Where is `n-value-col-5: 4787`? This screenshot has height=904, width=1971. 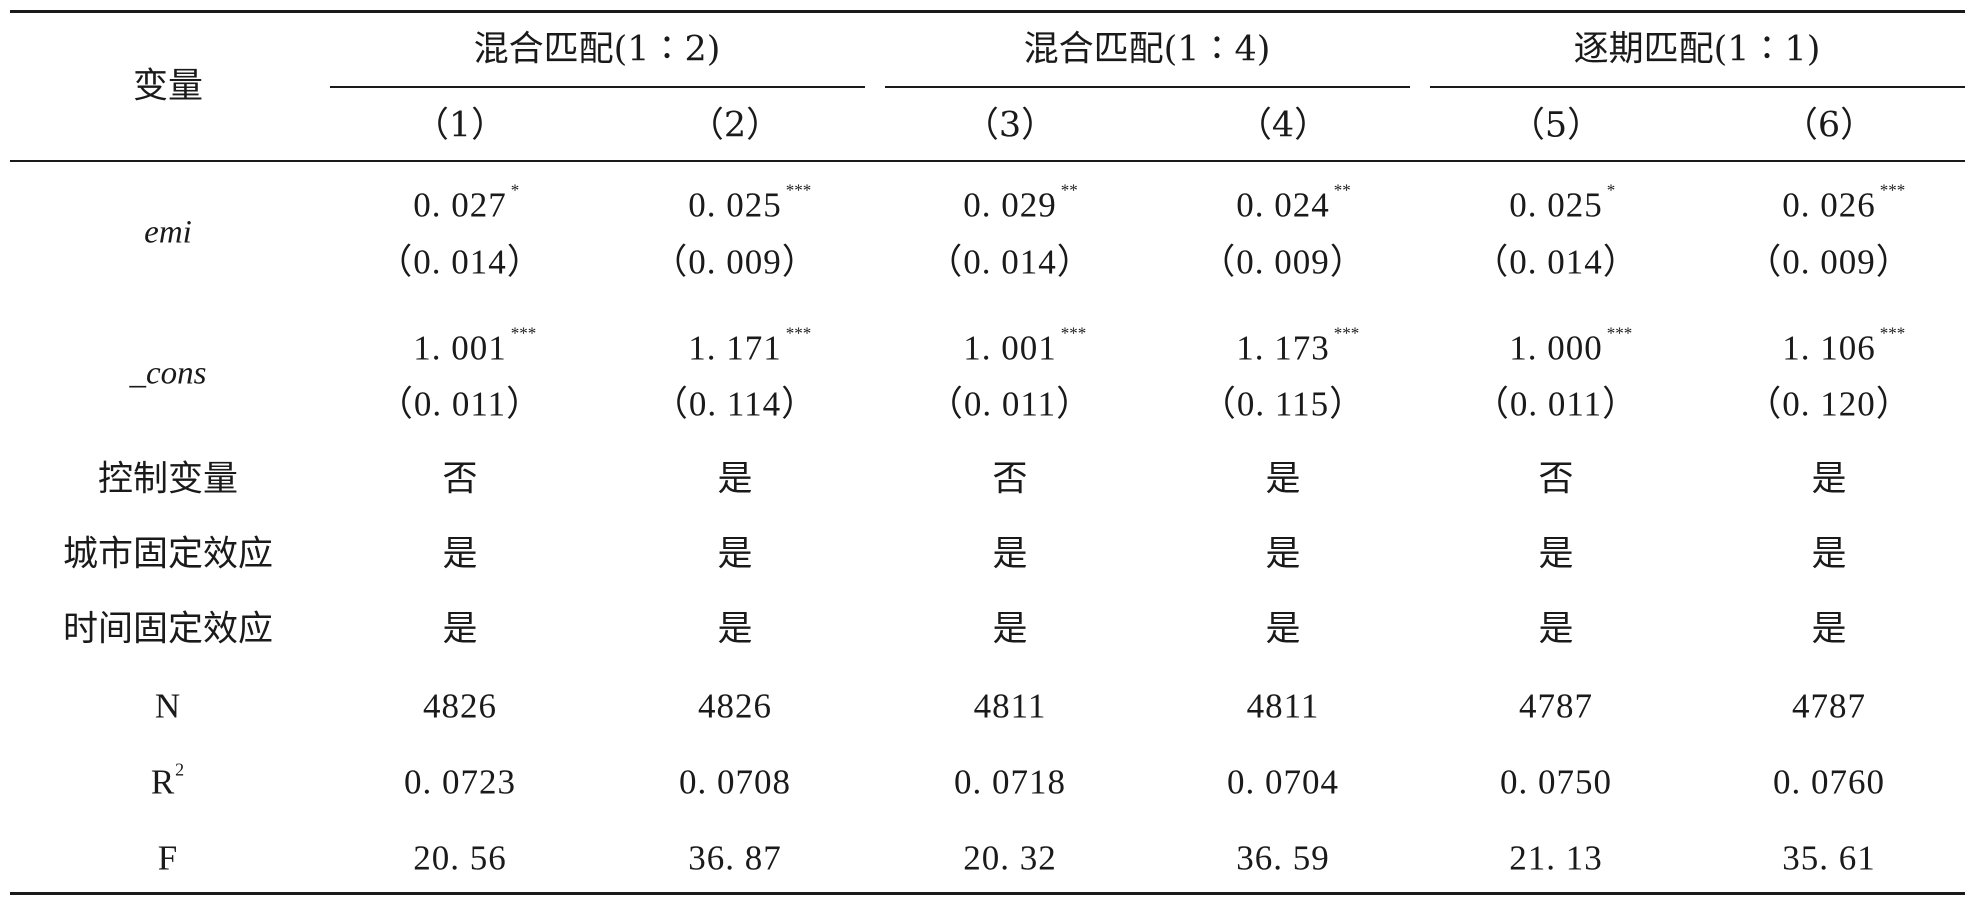
n-value-col-5: 4787 is located at coordinates (1556, 706).